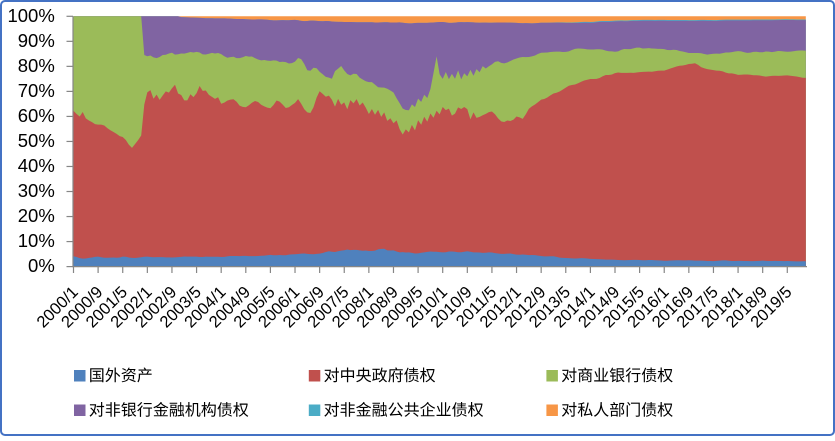  What do you see at coordinates (36, 240) in the screenshot?
I see `svg-text: 10%` at bounding box center [36, 240].